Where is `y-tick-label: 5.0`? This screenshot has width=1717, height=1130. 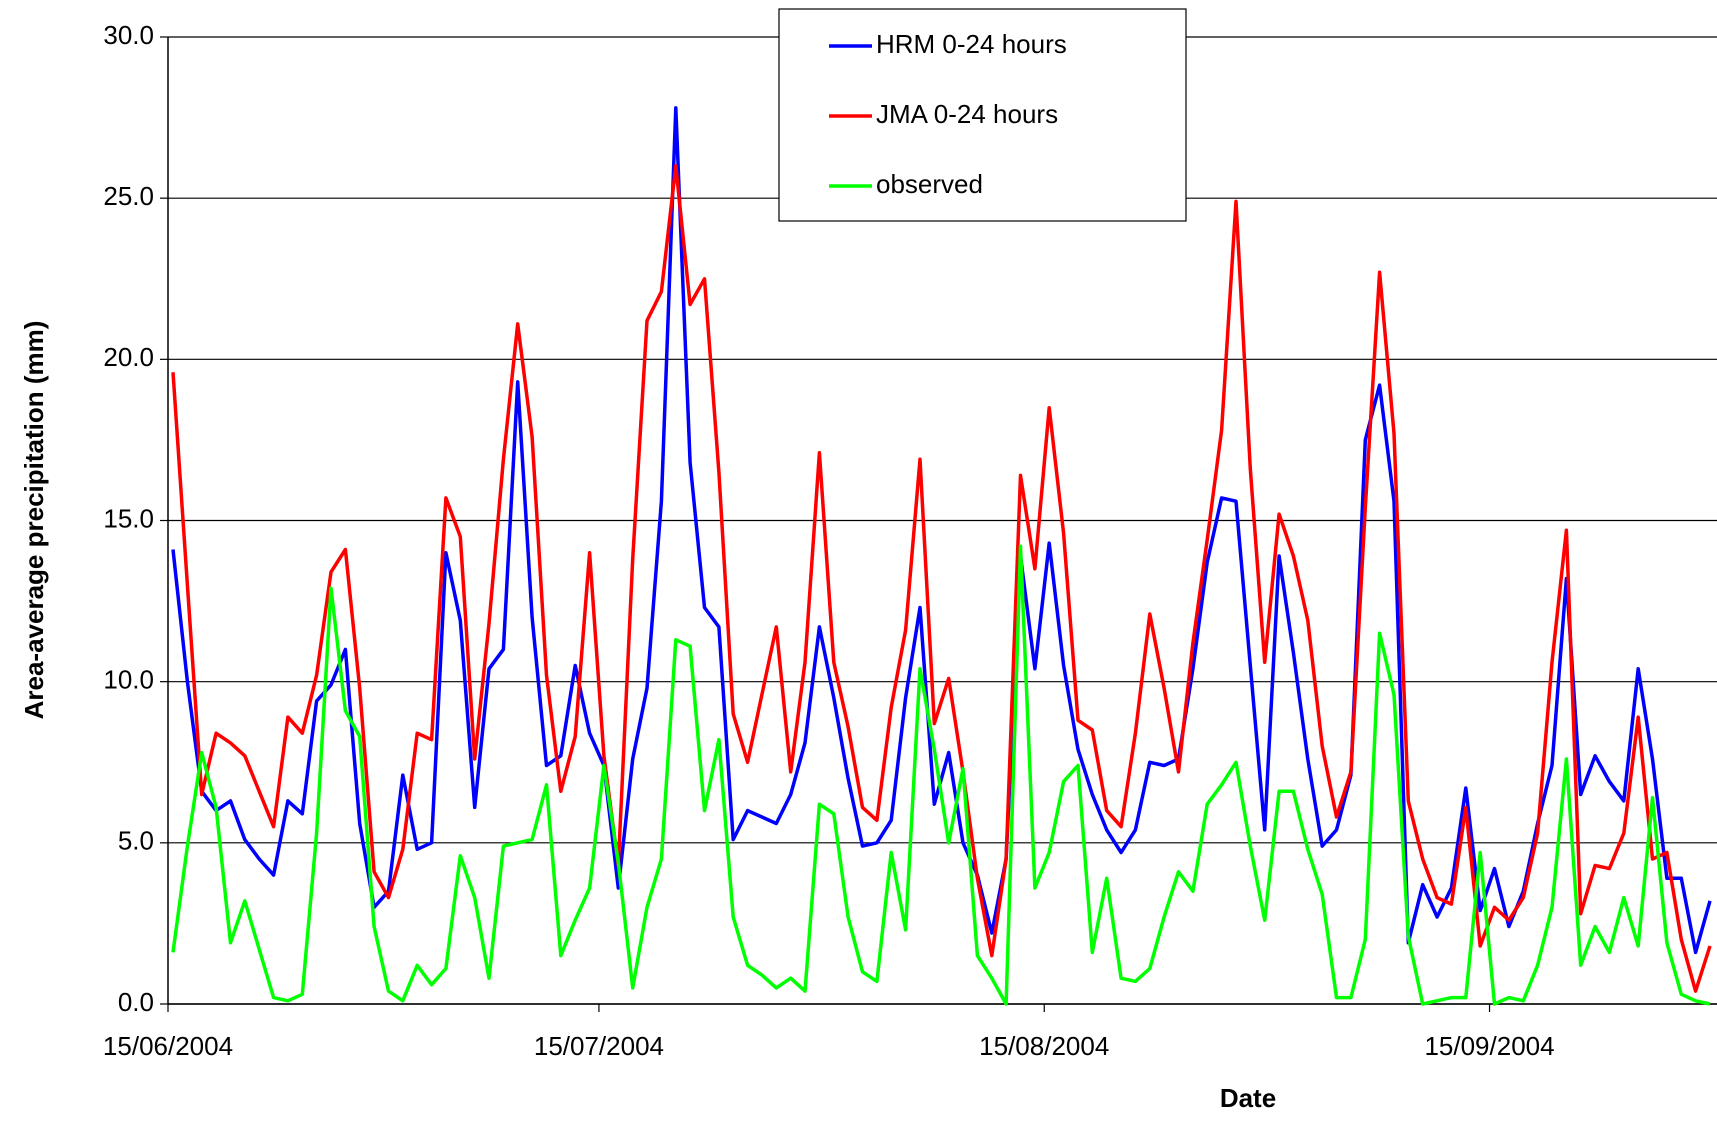 y-tick-label: 5.0 is located at coordinates (136, 841).